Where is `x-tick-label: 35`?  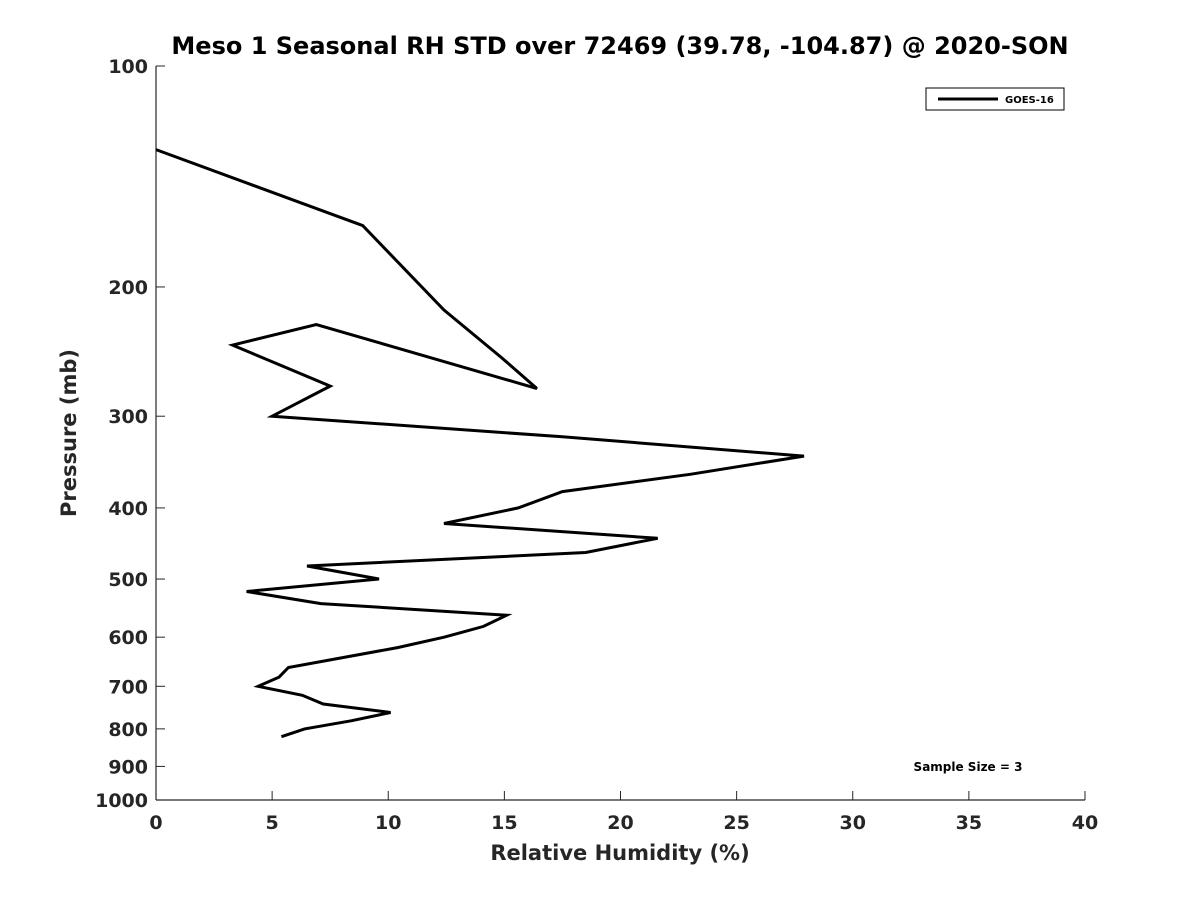 x-tick-label: 35 is located at coordinates (969, 823).